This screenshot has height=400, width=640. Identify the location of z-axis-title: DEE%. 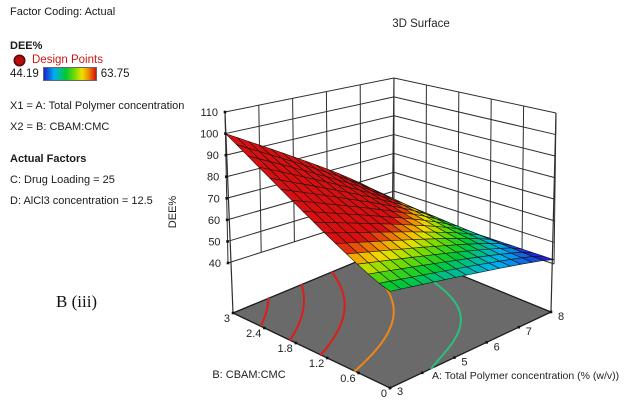
(173, 212).